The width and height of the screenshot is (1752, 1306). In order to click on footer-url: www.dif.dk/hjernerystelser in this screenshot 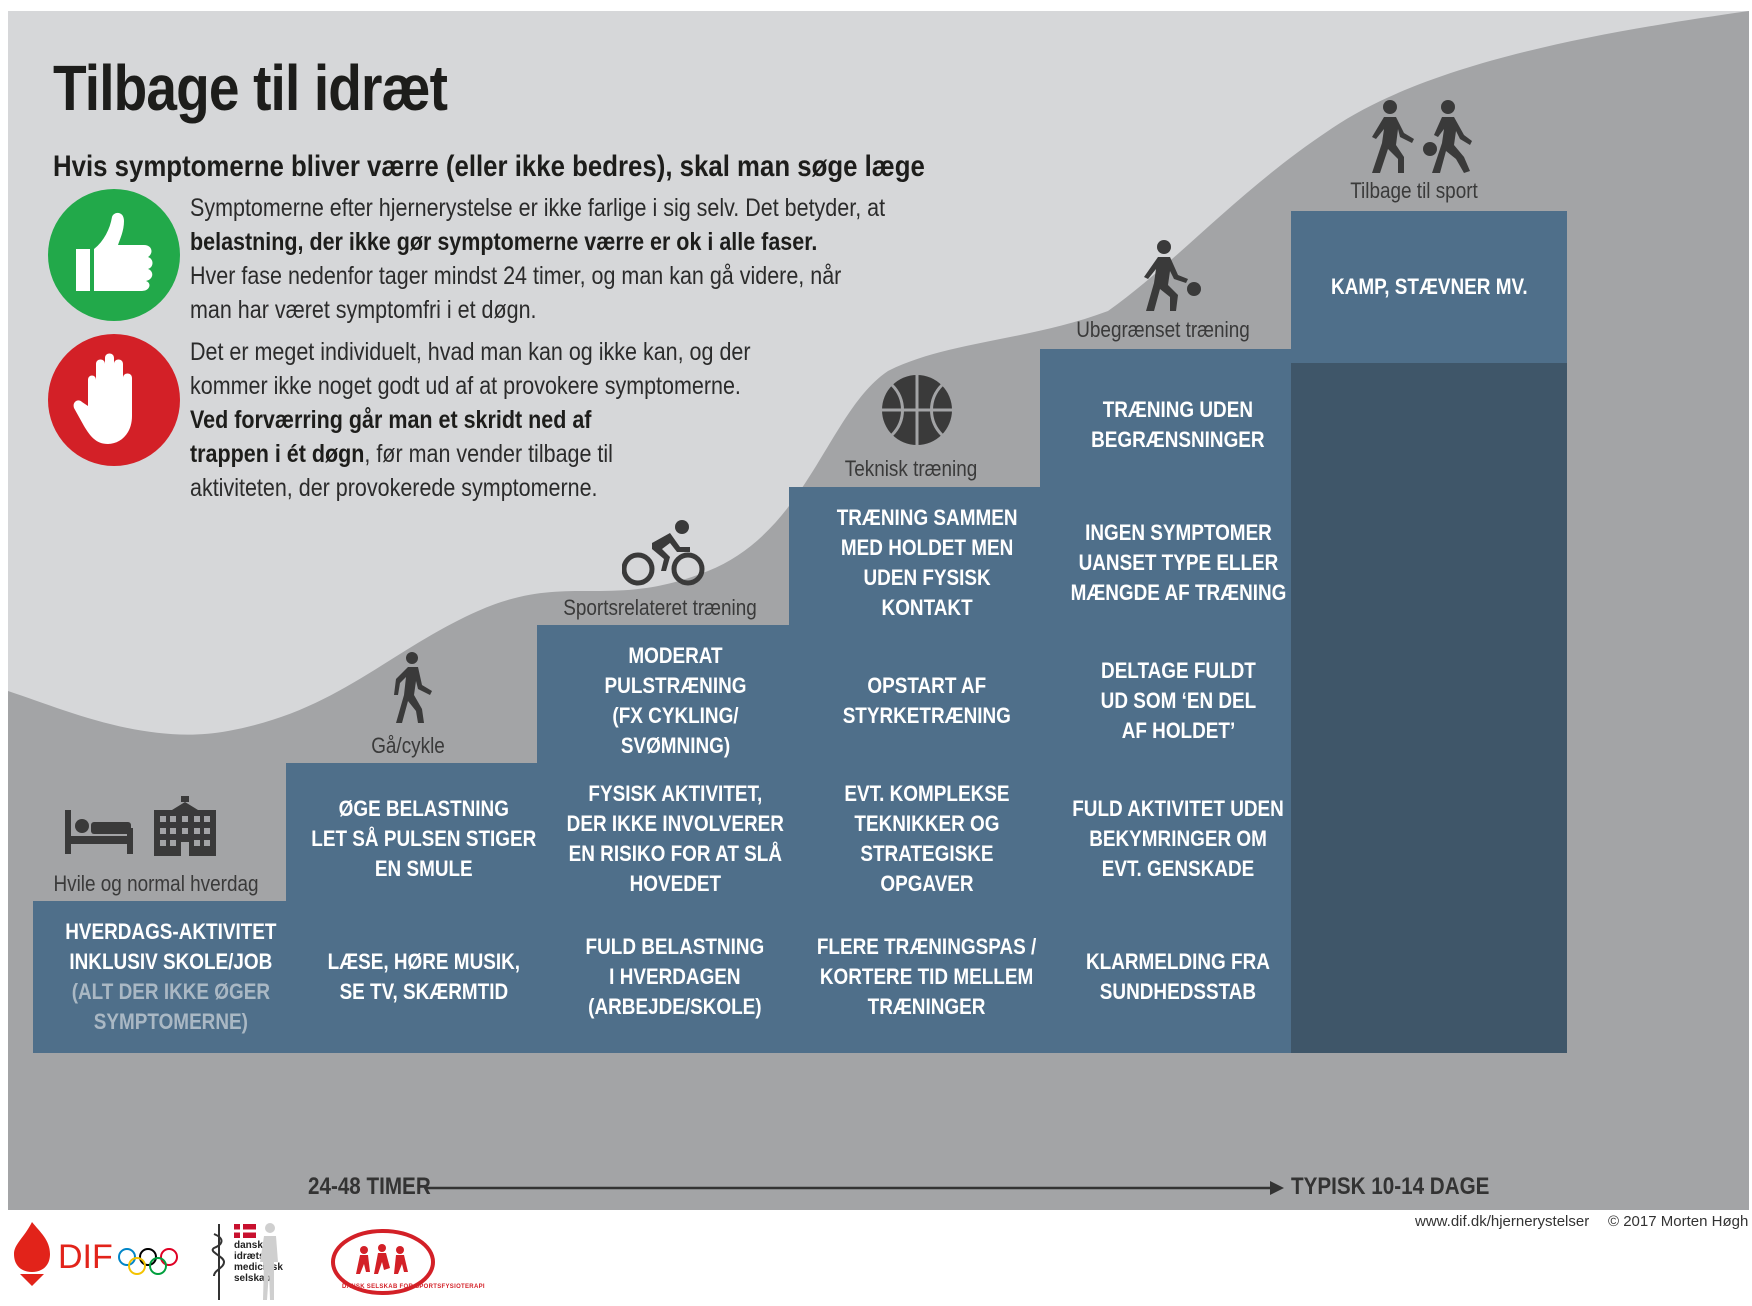, I will do `click(1502, 1221)`.